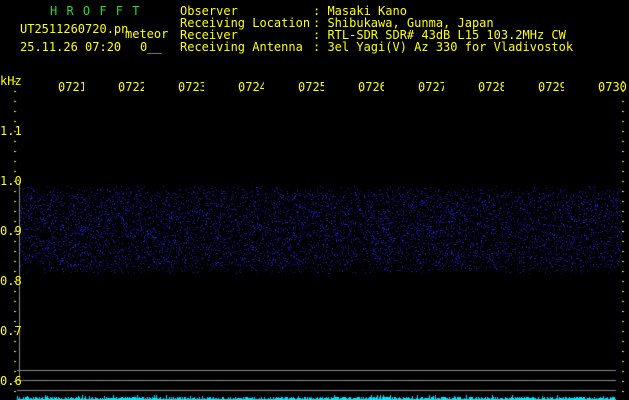 Image resolution: width=629 pixels, height=400 pixels. I want to click on brand-title: H R O F F T, so click(95, 11).